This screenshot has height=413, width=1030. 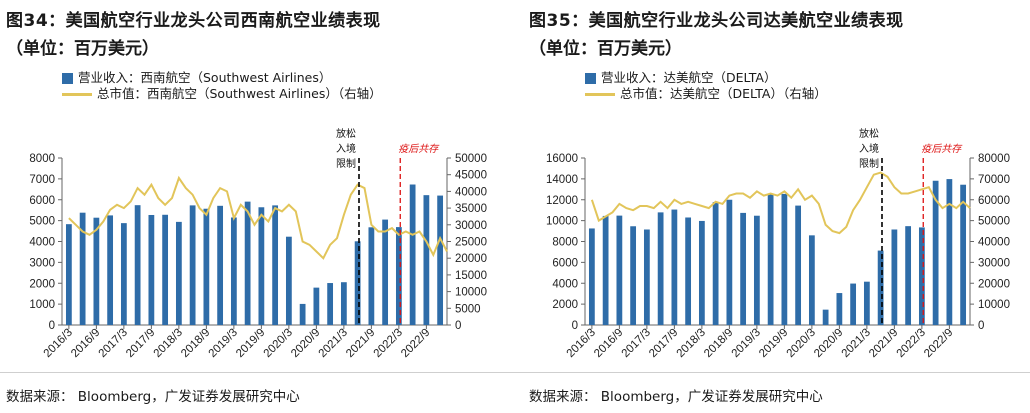 What do you see at coordinates (706, 78) in the screenshot?
I see `legend-item-revenue: 营业收入：达美航空（DELTA）` at bounding box center [706, 78].